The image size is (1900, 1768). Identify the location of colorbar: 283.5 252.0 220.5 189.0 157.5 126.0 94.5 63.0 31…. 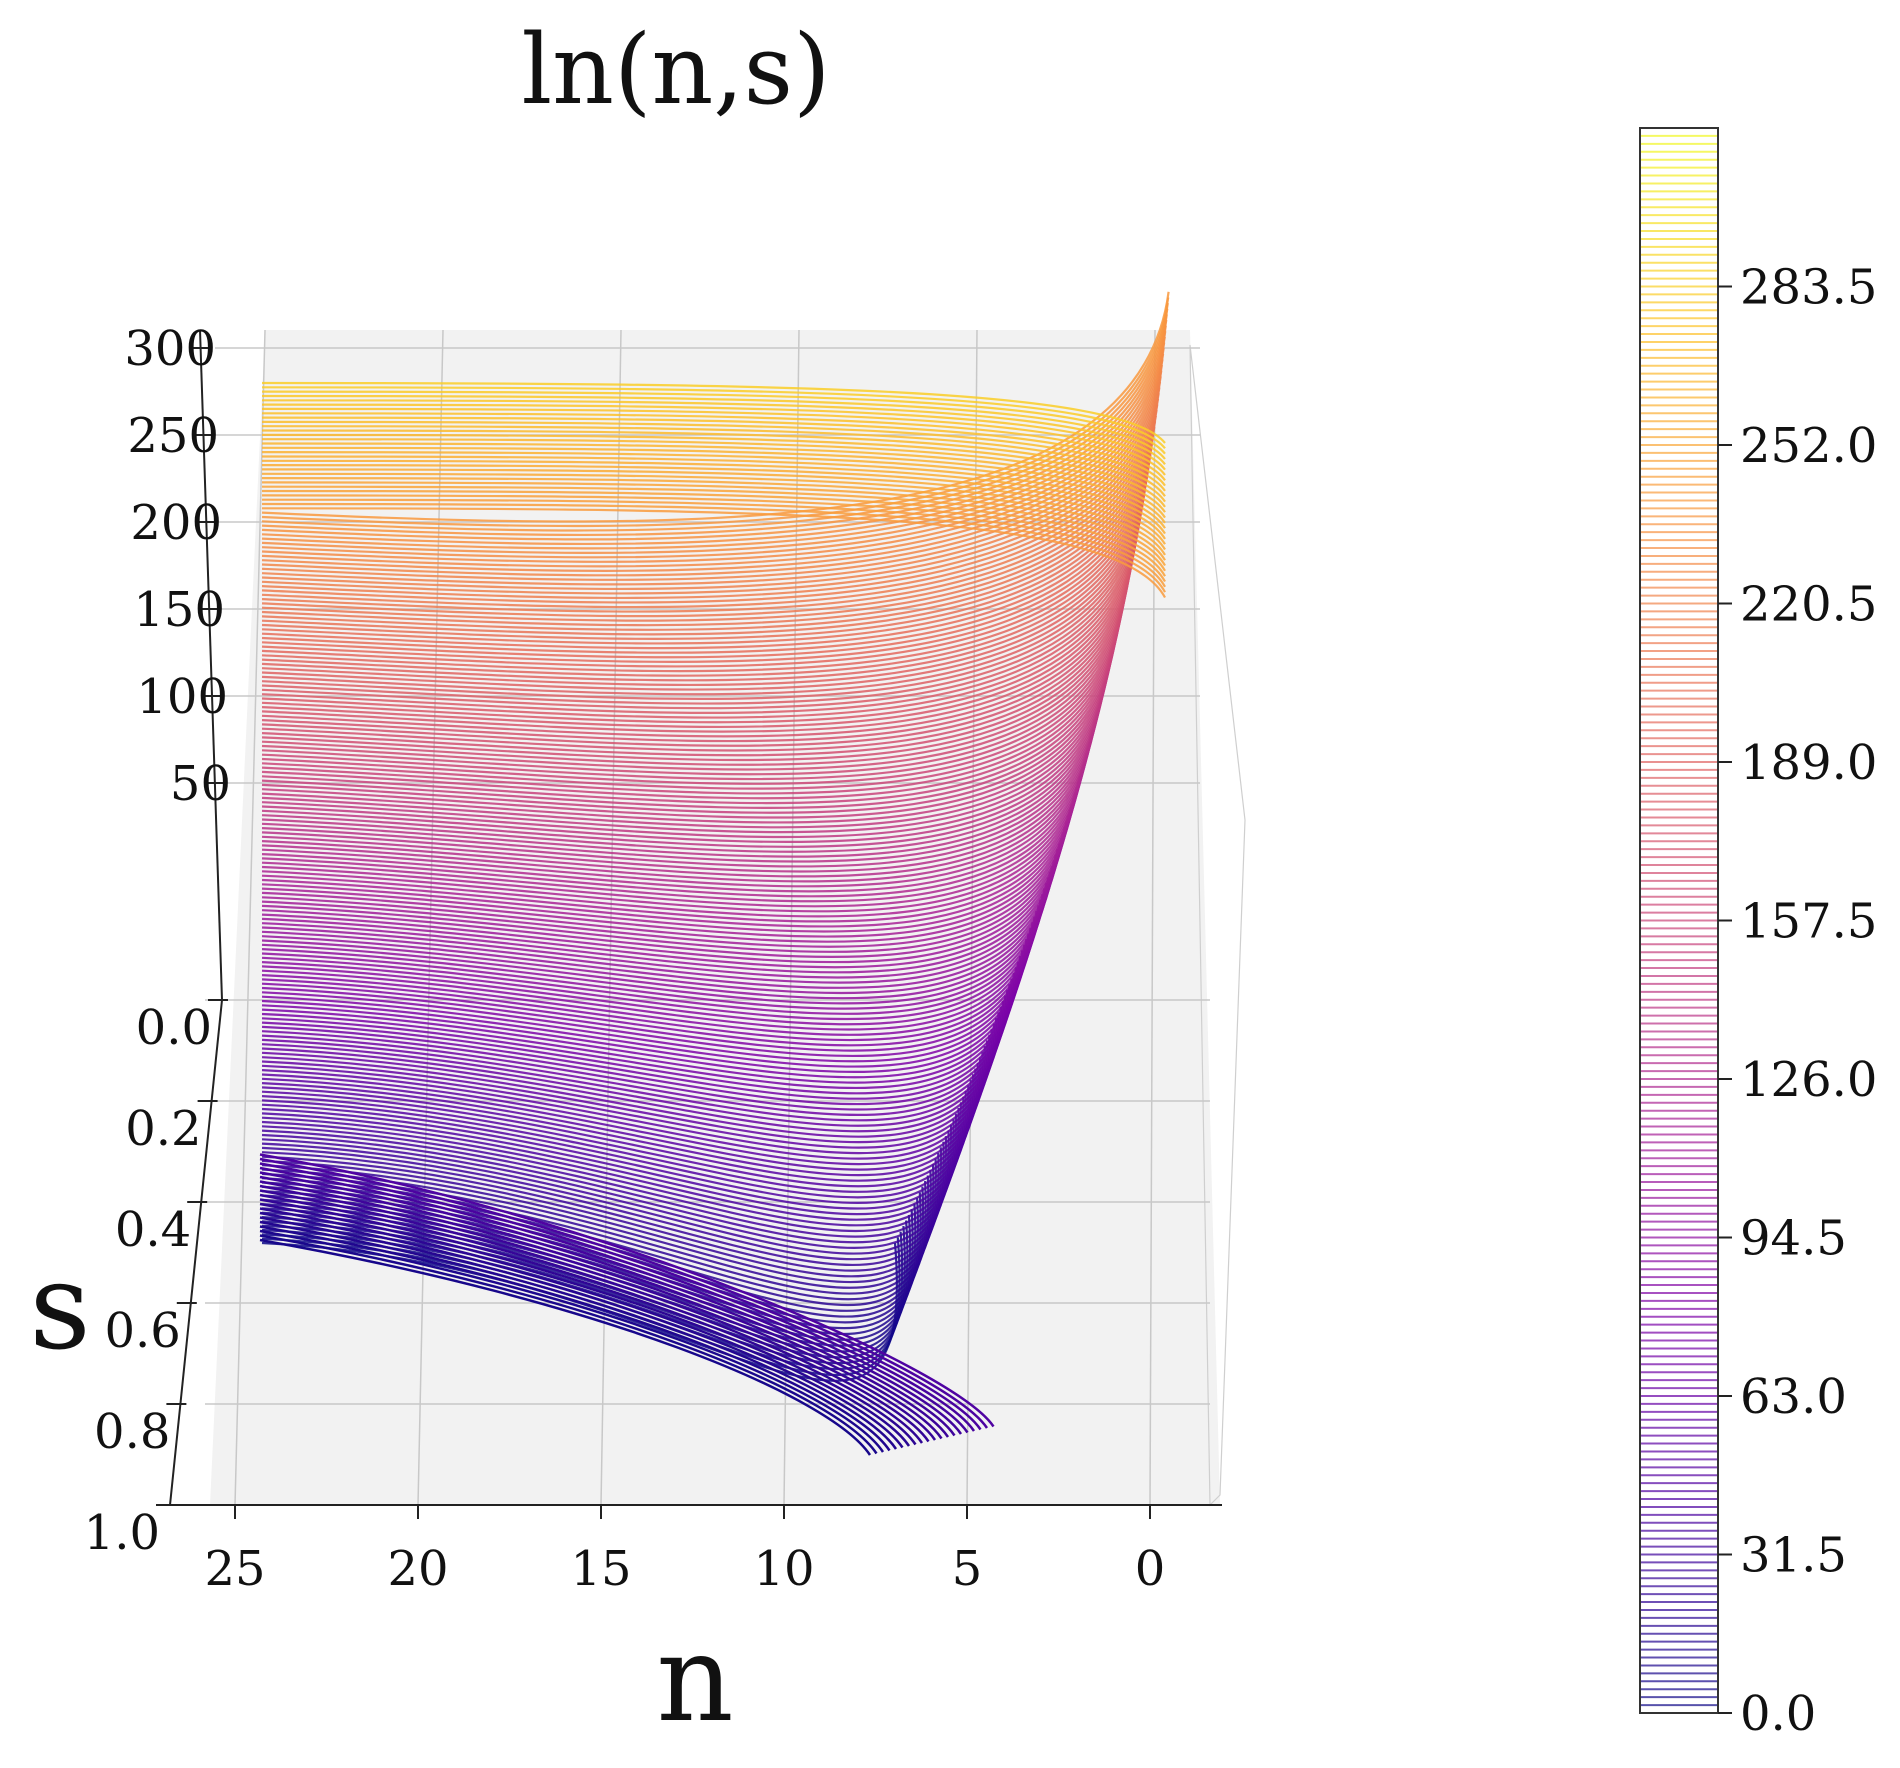
(1758, 934).